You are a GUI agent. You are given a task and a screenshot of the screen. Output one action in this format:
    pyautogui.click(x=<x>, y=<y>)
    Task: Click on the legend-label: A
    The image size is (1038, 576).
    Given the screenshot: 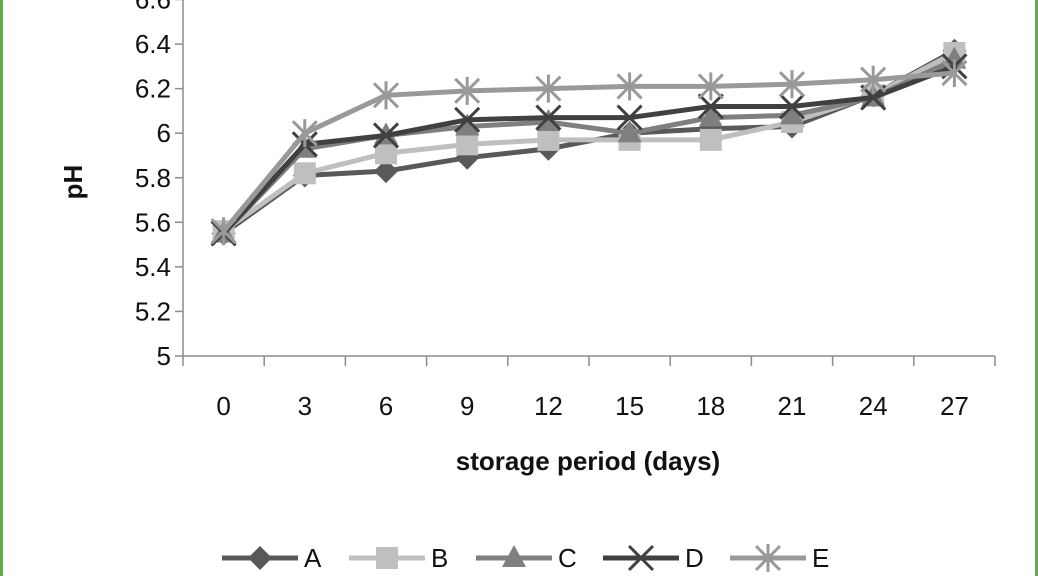 What is the action you would take?
    pyautogui.click(x=313, y=558)
    